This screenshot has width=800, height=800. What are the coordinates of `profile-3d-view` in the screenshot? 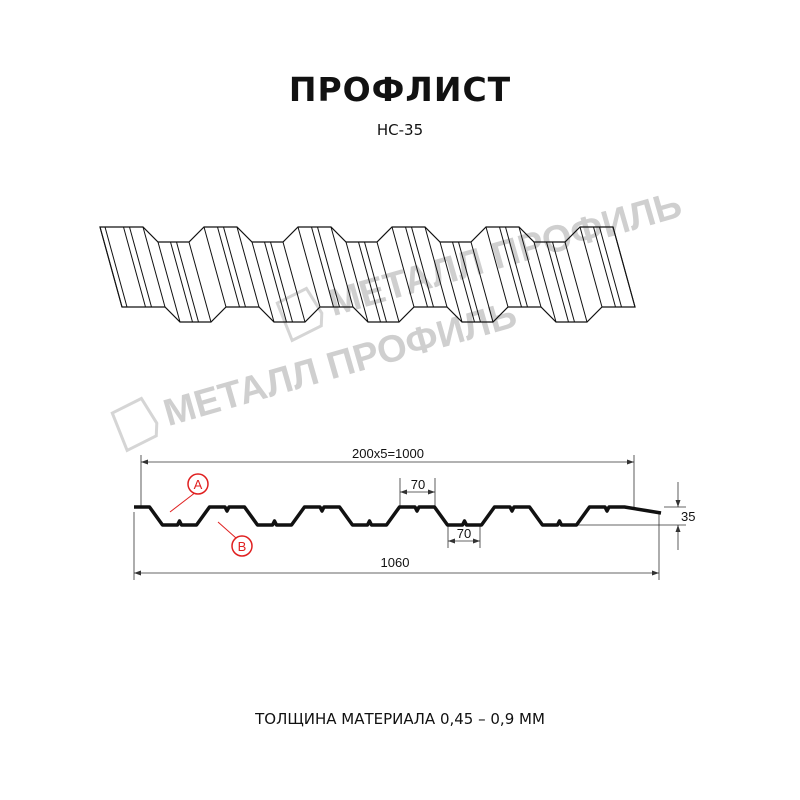 It's located at (367, 274).